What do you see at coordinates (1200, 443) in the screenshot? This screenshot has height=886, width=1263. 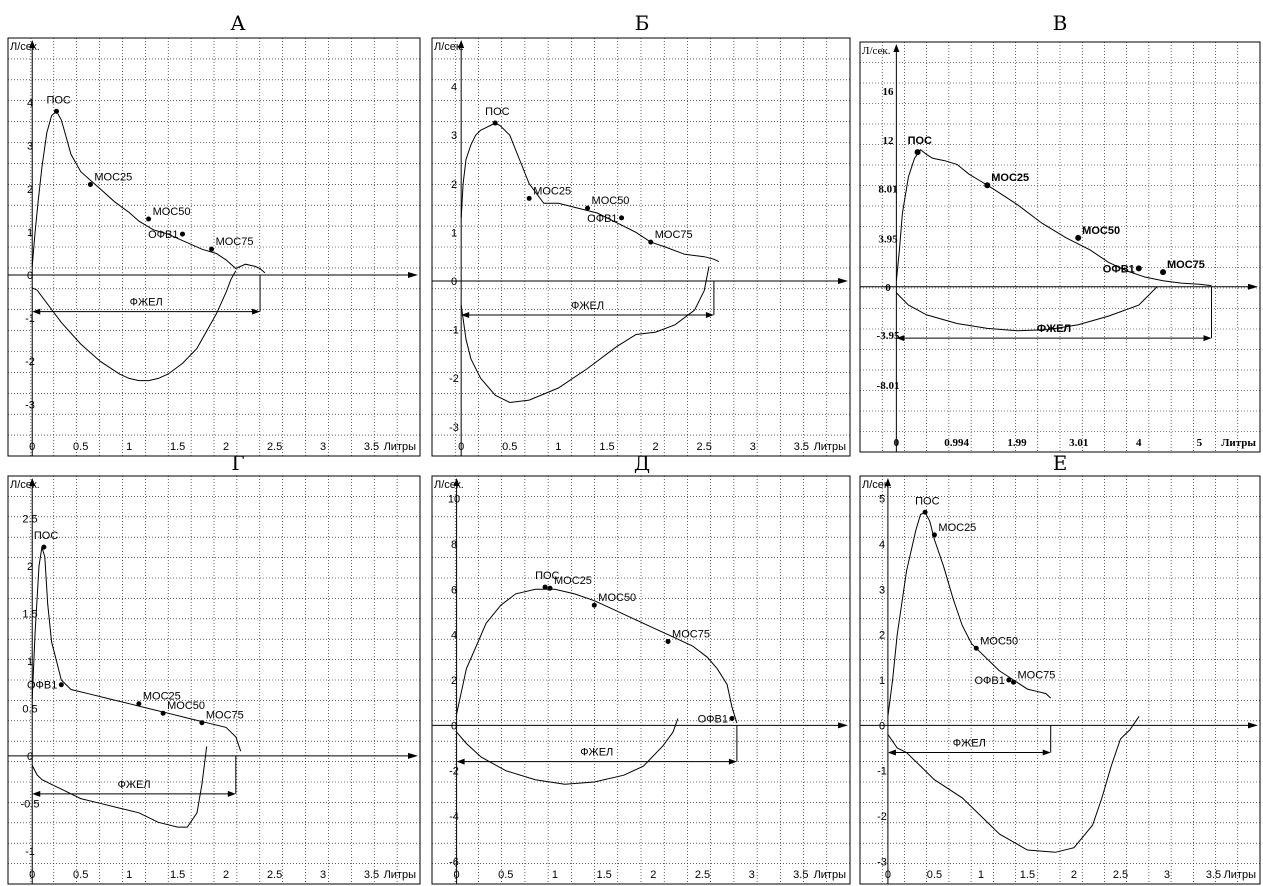 I see `x-tick-label: 5` at bounding box center [1200, 443].